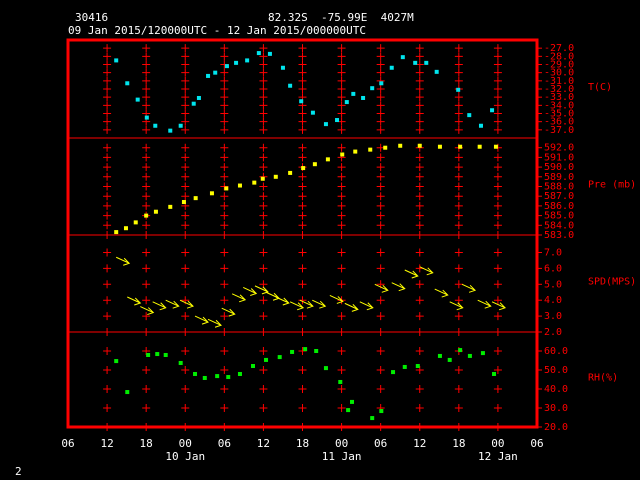 The height and width of the screenshot is (480, 640). I want to click on panel-label: SPD(MPS), so click(612, 282).